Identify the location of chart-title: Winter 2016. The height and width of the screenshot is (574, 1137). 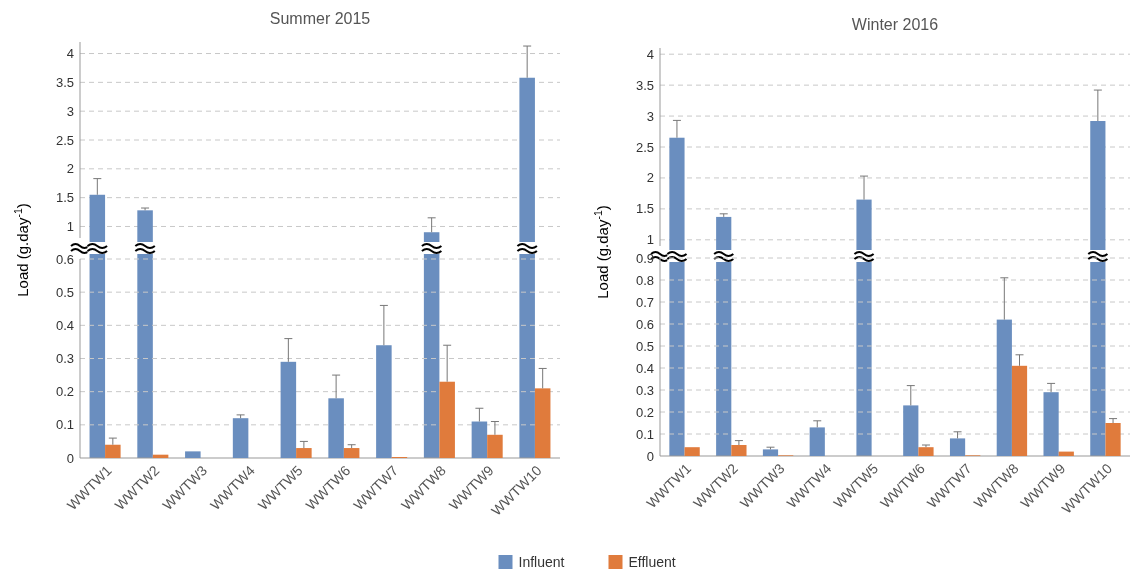
(895, 24).